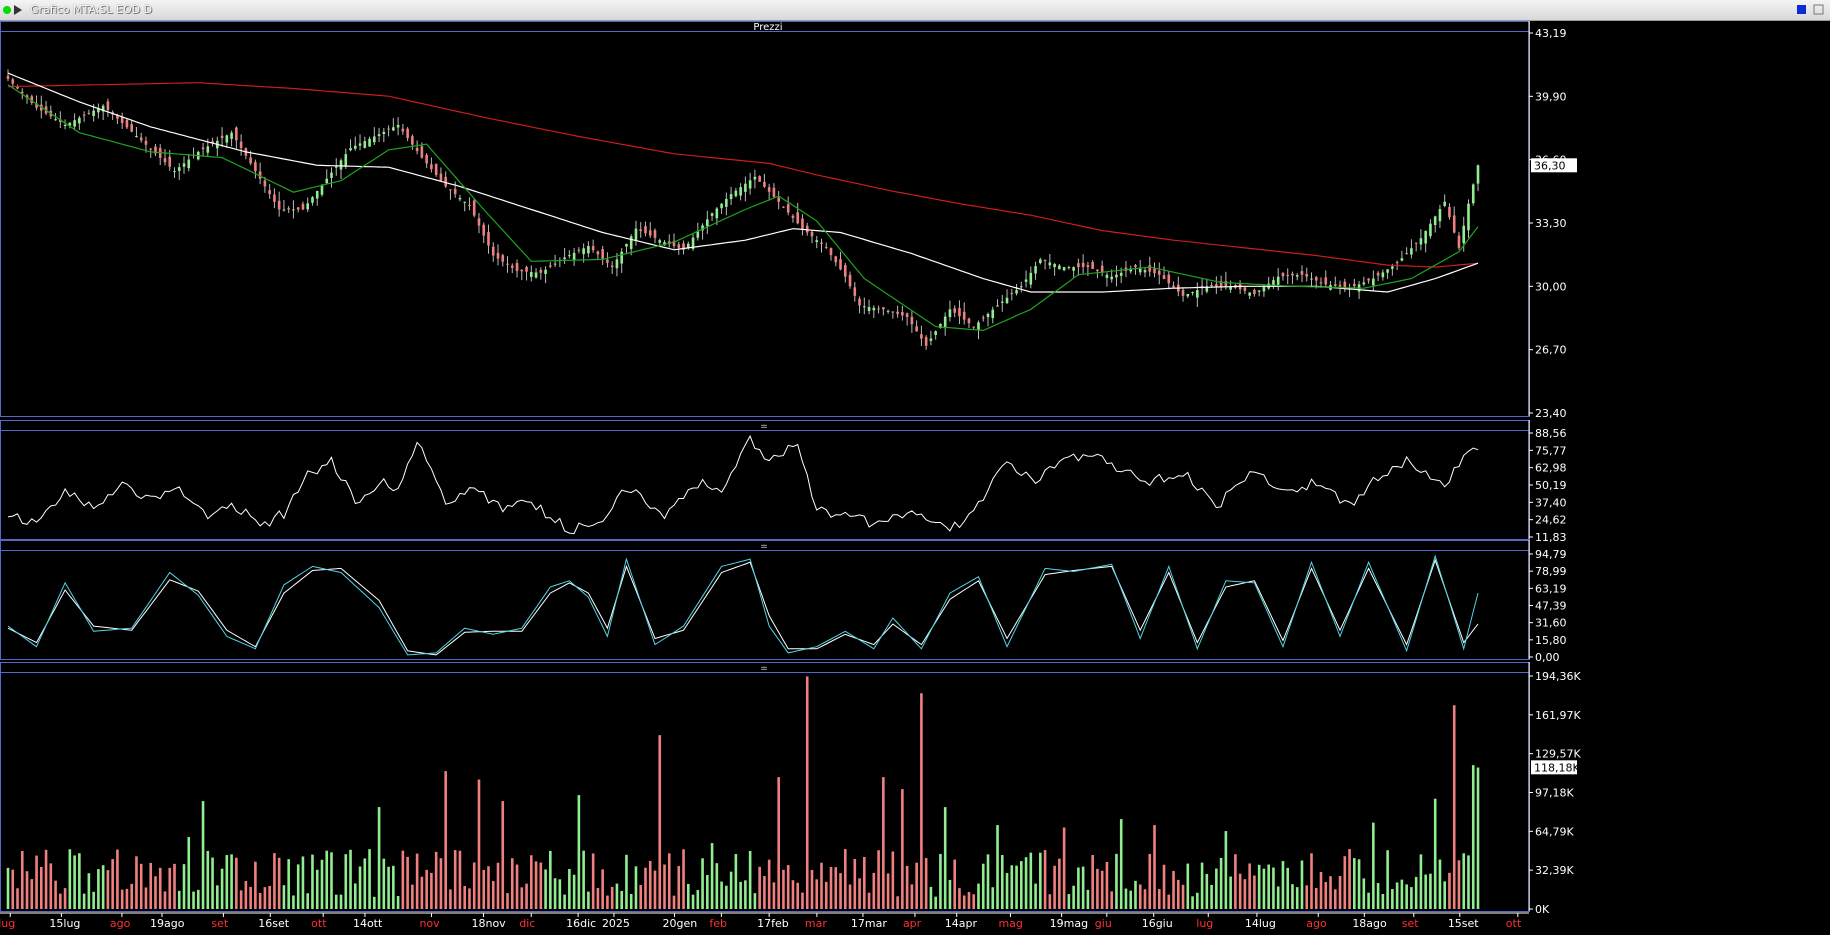  What do you see at coordinates (1554, 793) in the screenshot?
I see `volume-pane-tick-label: 97,18K` at bounding box center [1554, 793].